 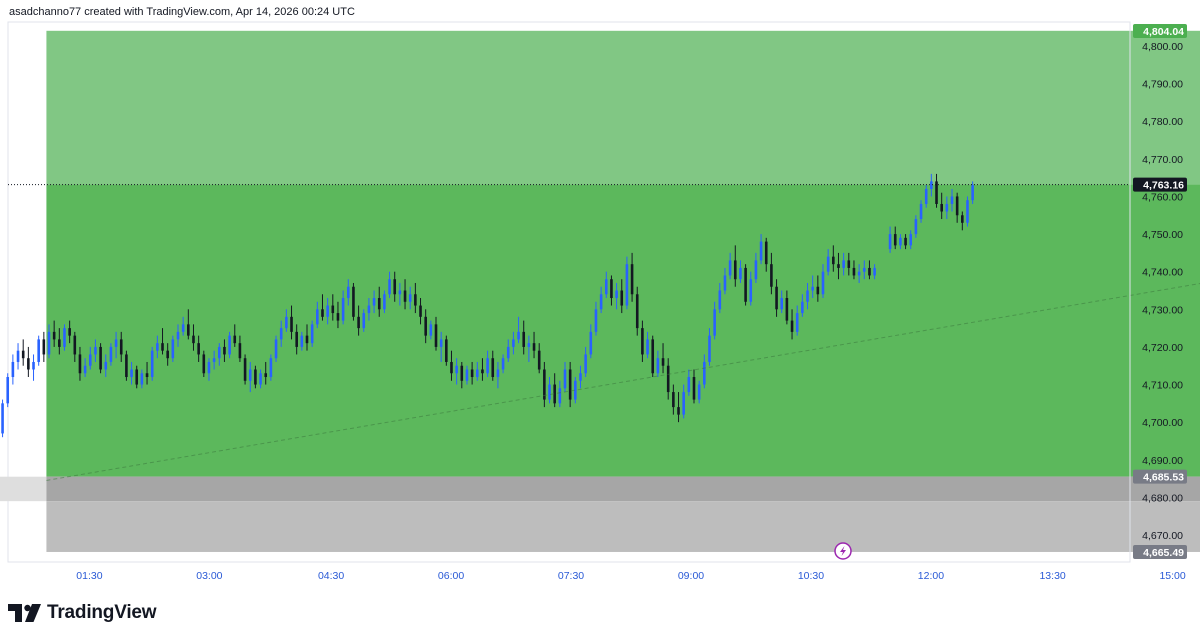 I want to click on time-tick-label: 01:30, so click(x=89, y=576).